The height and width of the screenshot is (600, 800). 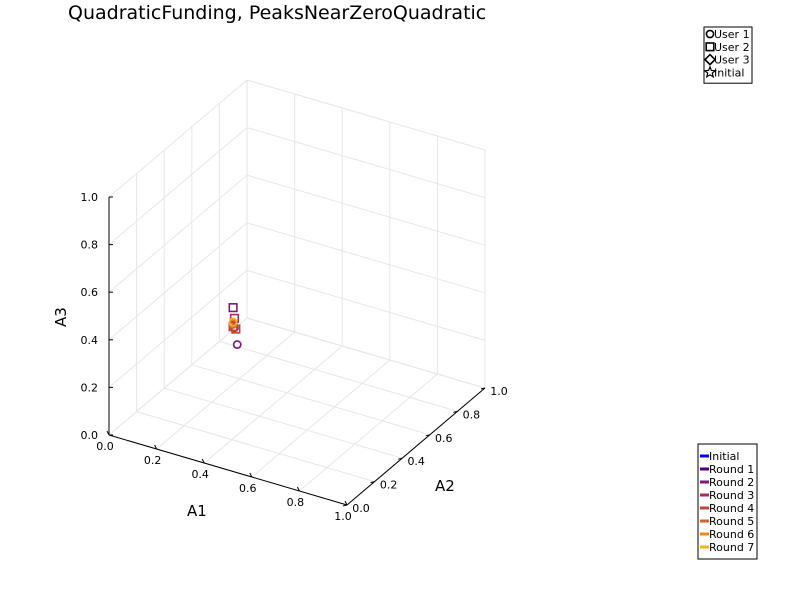 What do you see at coordinates (732, 47) in the screenshot?
I see `legend-label: User 2` at bounding box center [732, 47].